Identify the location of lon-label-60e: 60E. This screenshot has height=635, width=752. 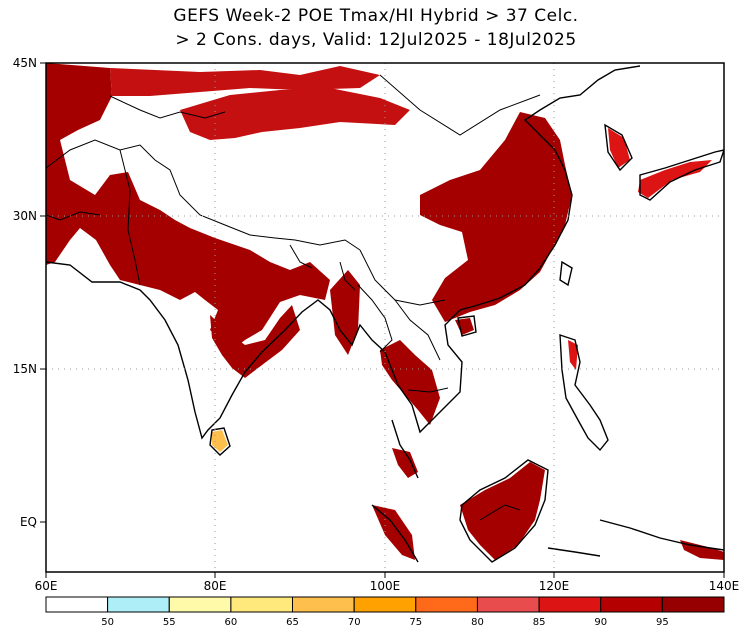
(46, 586).